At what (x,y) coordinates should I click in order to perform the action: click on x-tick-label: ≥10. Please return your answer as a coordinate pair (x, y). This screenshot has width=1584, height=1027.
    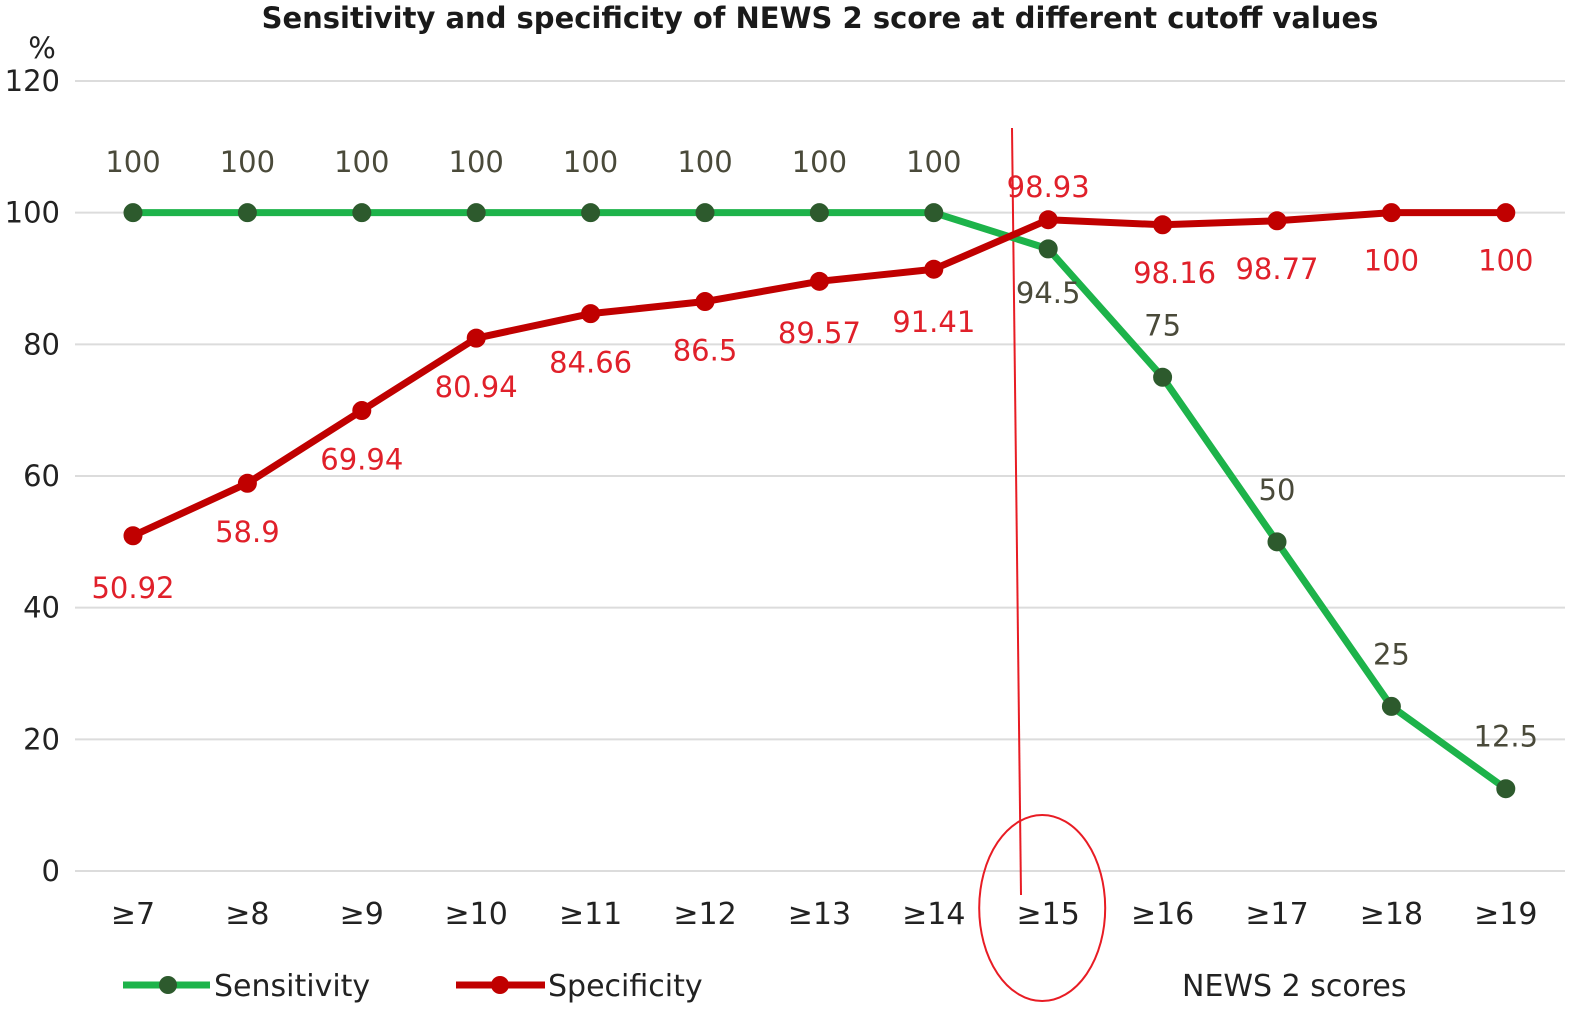
    Looking at the image, I should click on (476, 914).